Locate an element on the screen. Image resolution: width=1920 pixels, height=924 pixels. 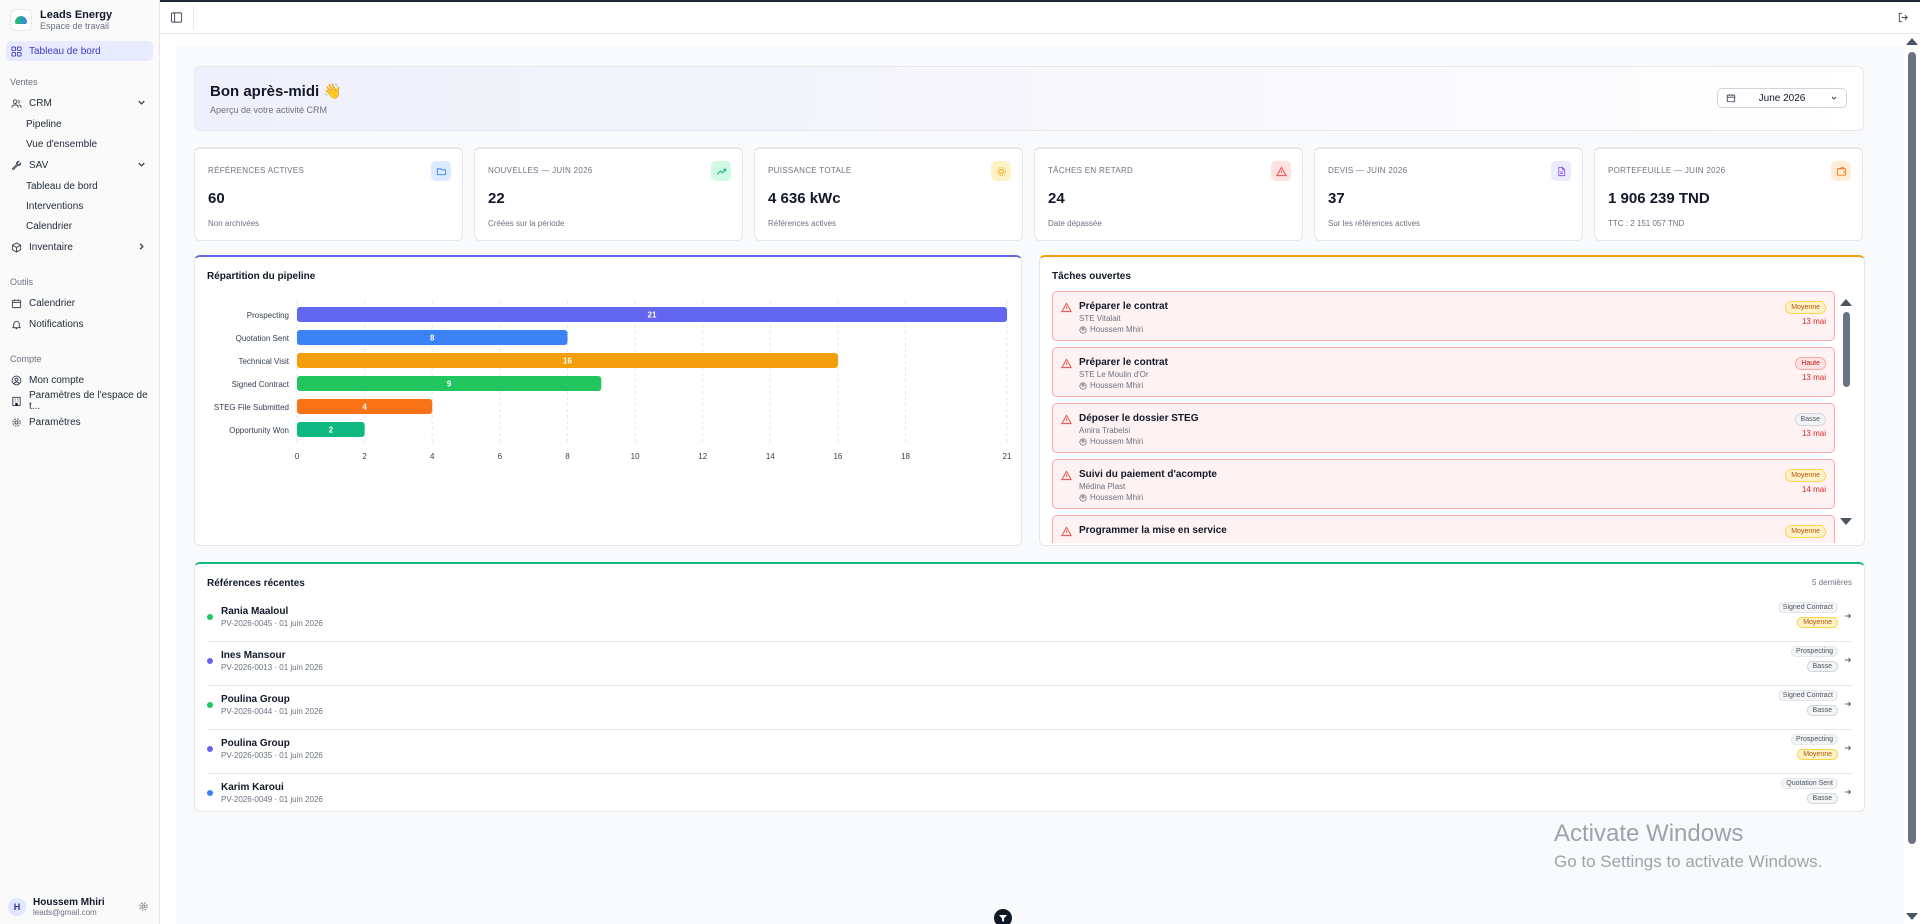
box-icon is located at coordinates (16, 247).